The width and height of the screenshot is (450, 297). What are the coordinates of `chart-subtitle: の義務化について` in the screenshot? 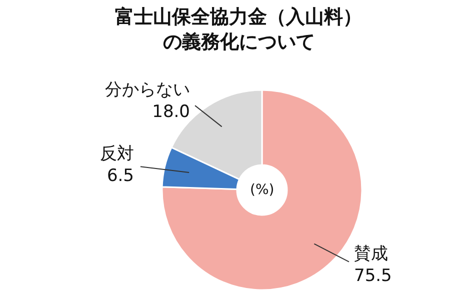 It's located at (239, 42).